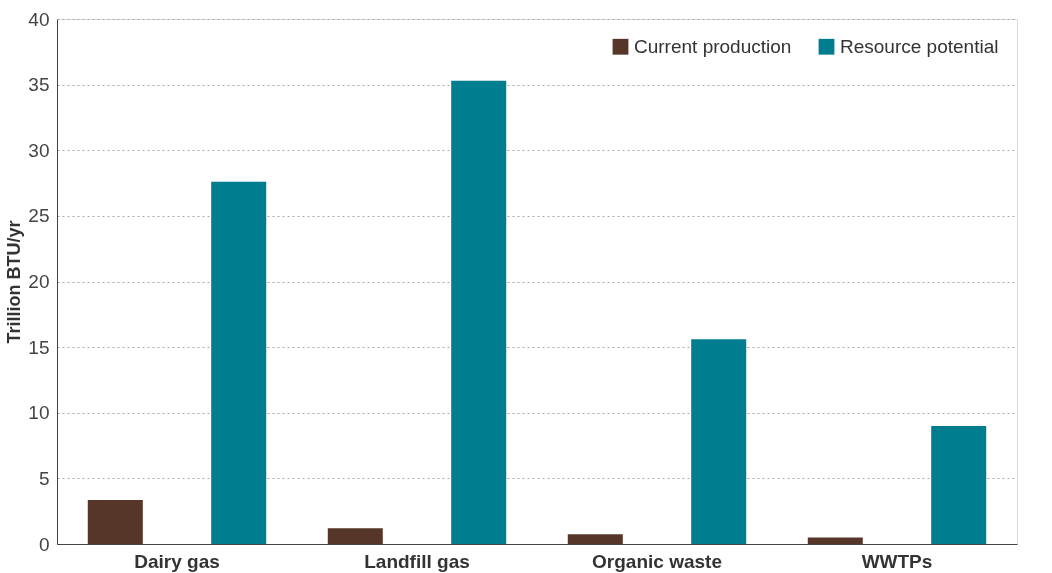  What do you see at coordinates (44, 544) in the screenshot?
I see `y-tick-label: 0` at bounding box center [44, 544].